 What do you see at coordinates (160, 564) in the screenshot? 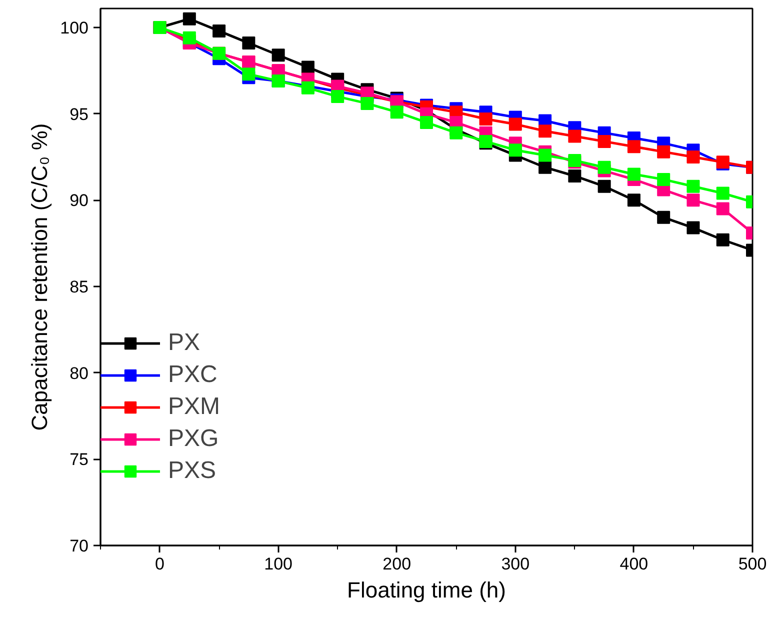
I see `x-tick-label: 0` at bounding box center [160, 564].